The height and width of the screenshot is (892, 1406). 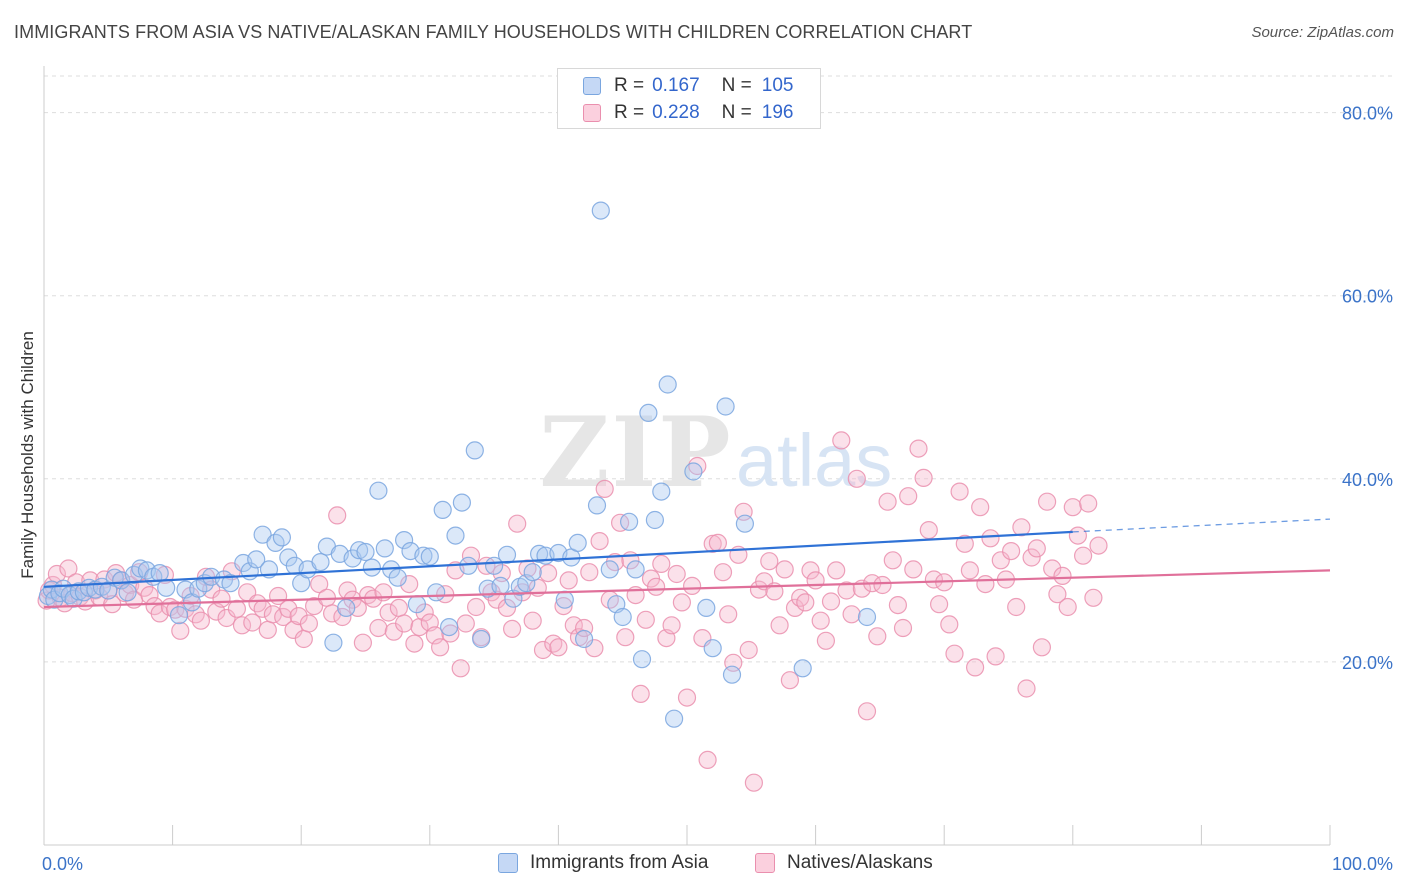 I want to click on x-tick-label: 100.0%, so click(x=1362, y=864).